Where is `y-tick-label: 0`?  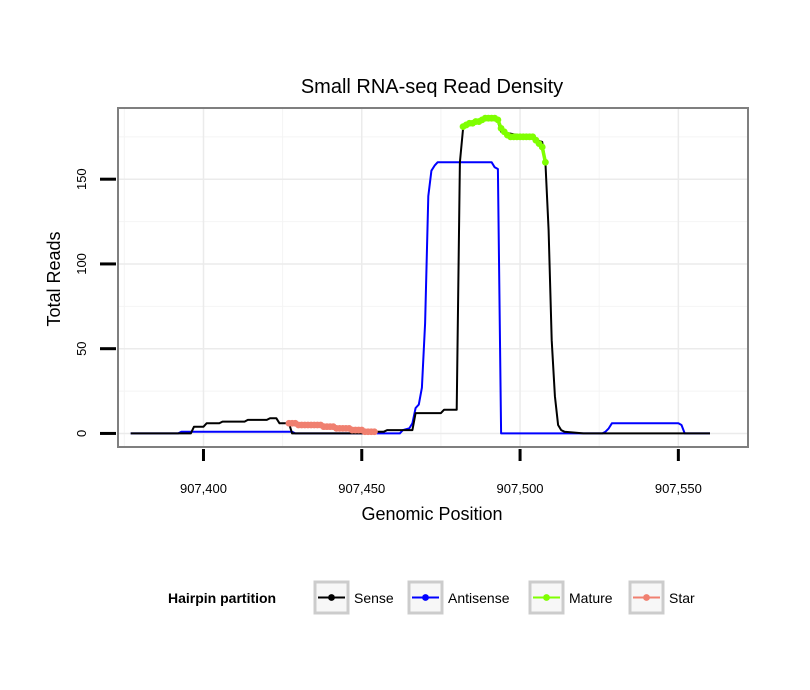 y-tick-label: 0 is located at coordinates (81, 433).